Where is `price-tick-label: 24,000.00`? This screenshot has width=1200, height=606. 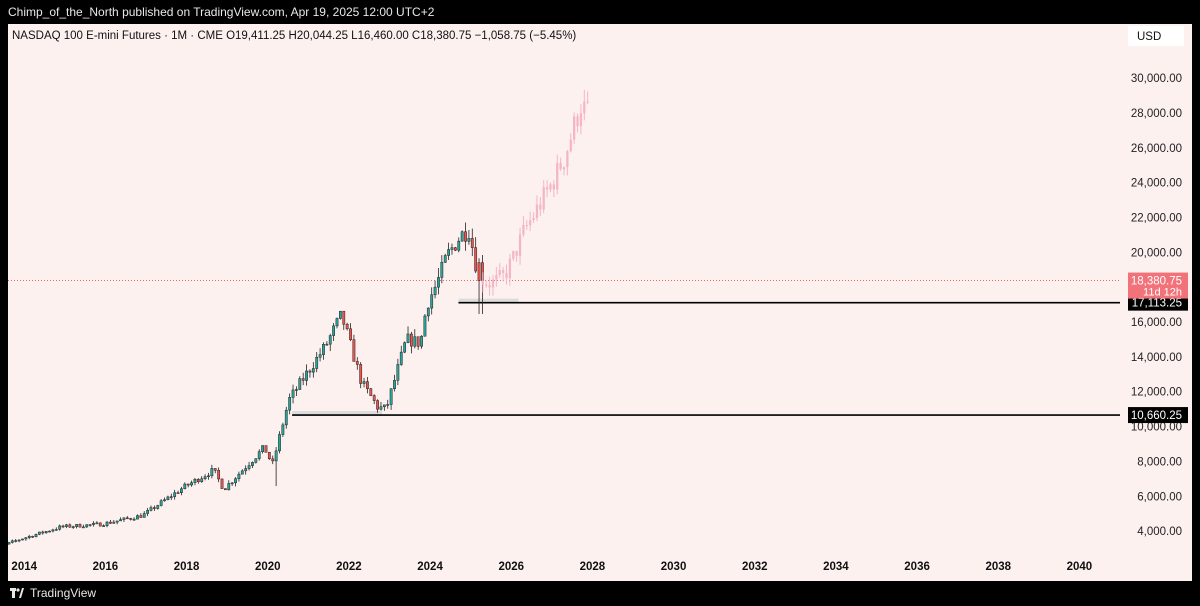 price-tick-label: 24,000.00 is located at coordinates (1156, 184).